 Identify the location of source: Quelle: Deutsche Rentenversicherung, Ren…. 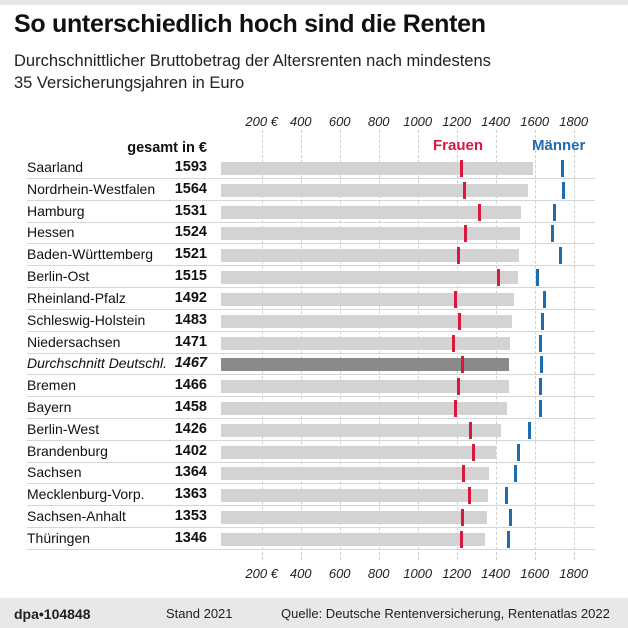
(445, 613).